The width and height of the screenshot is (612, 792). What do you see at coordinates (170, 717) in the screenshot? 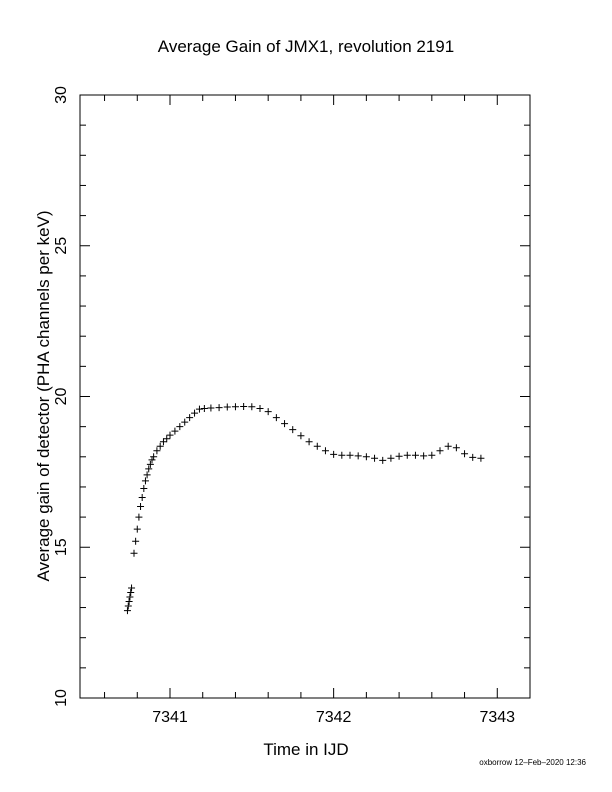
I see `x-tick-label: 7341` at bounding box center [170, 717].